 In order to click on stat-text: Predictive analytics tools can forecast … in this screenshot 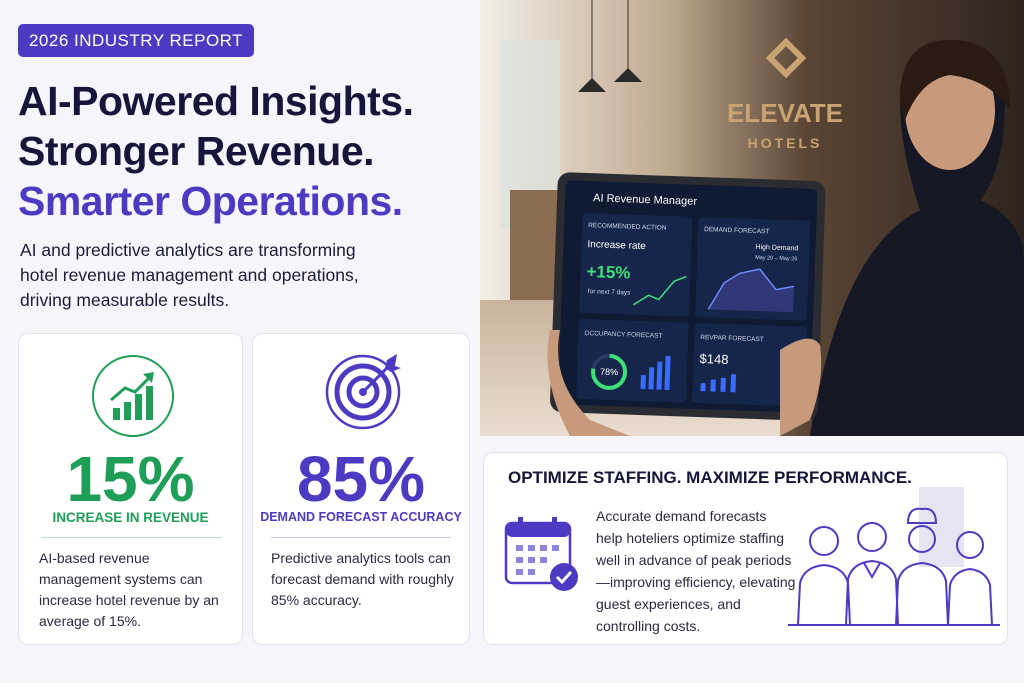, I will do `click(362, 579)`.